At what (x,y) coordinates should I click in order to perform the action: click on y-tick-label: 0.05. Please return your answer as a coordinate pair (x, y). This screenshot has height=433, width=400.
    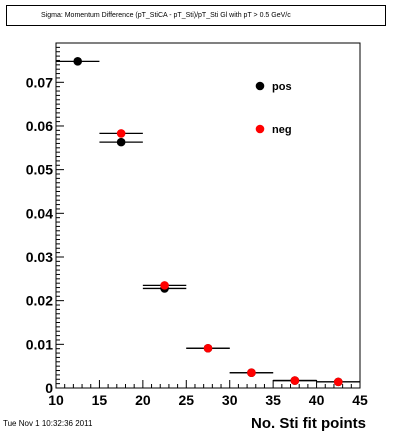
    Looking at the image, I should click on (39, 170).